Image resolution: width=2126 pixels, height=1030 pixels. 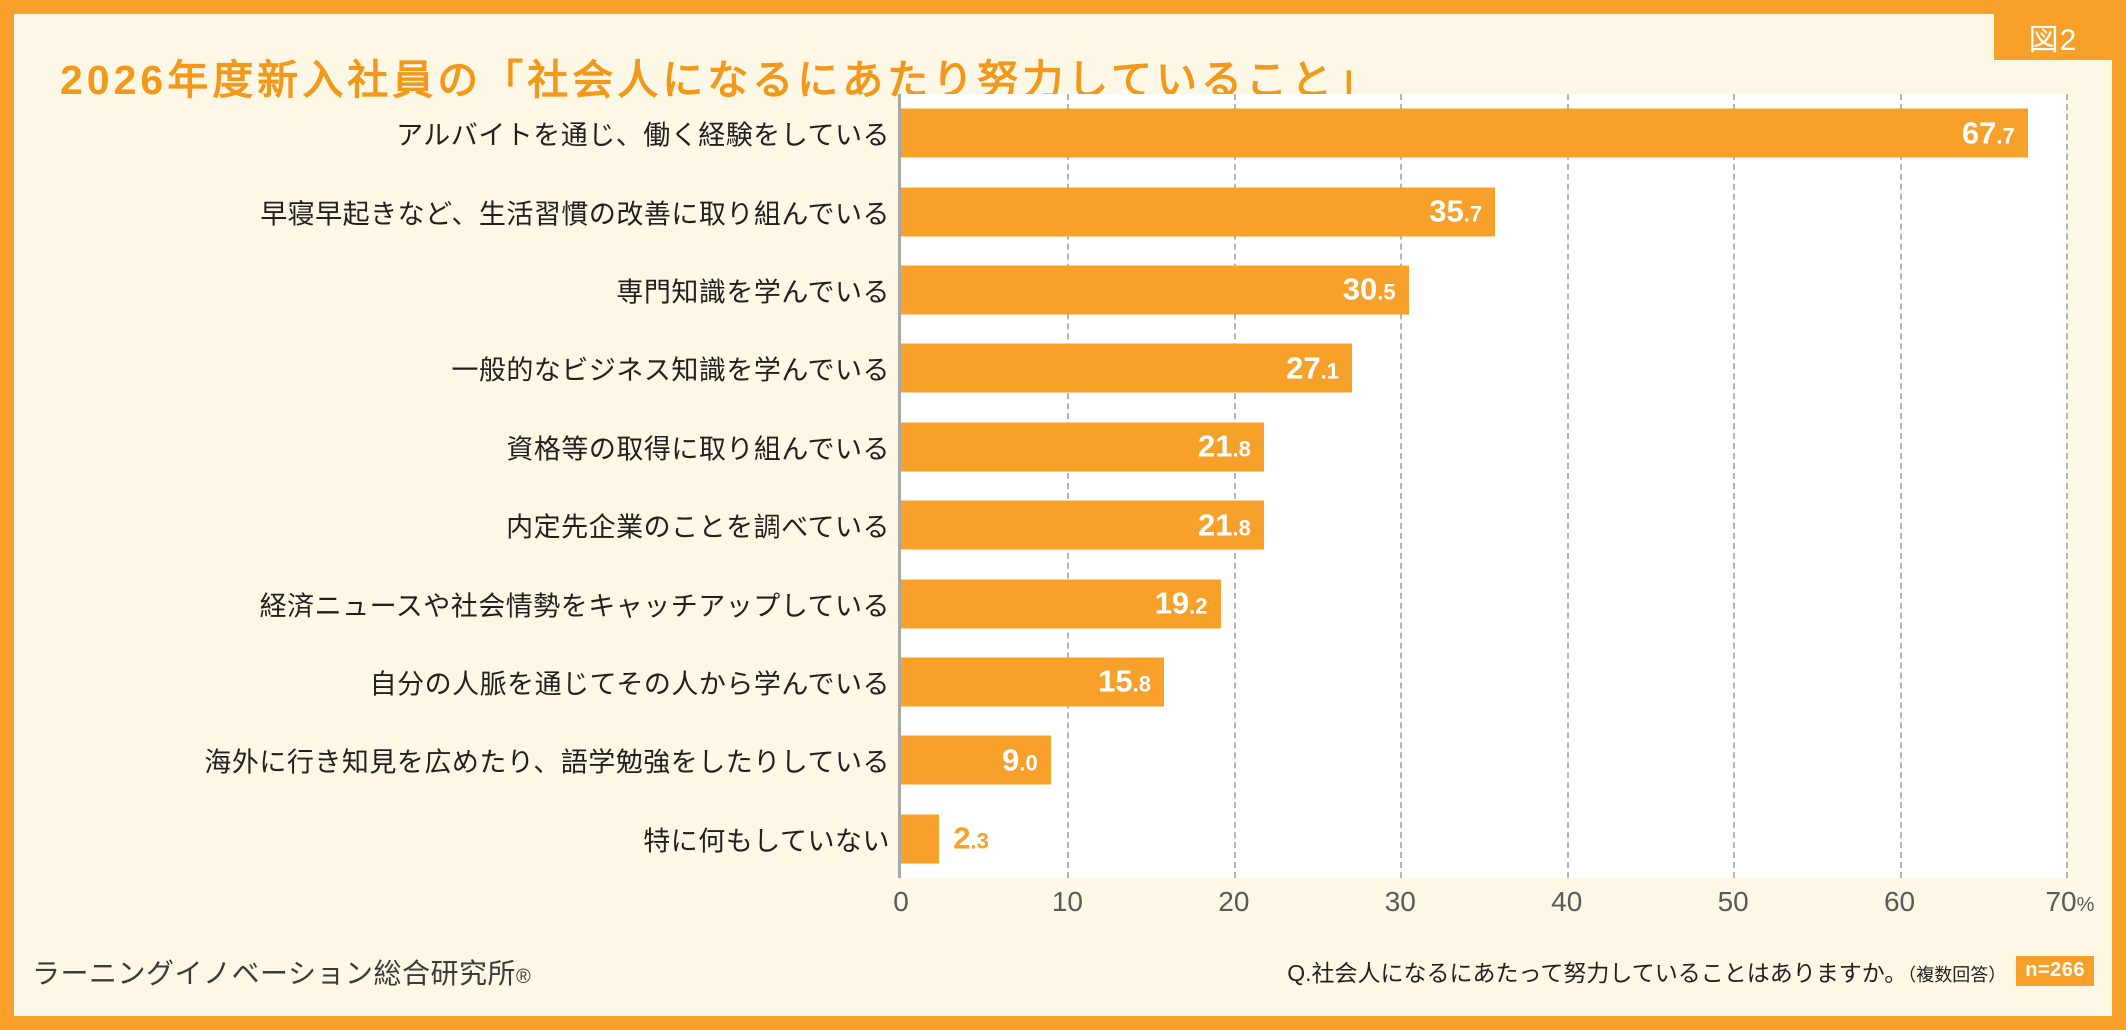 What do you see at coordinates (2055, 971) in the screenshot?
I see `sample-size-badge: n=266` at bounding box center [2055, 971].